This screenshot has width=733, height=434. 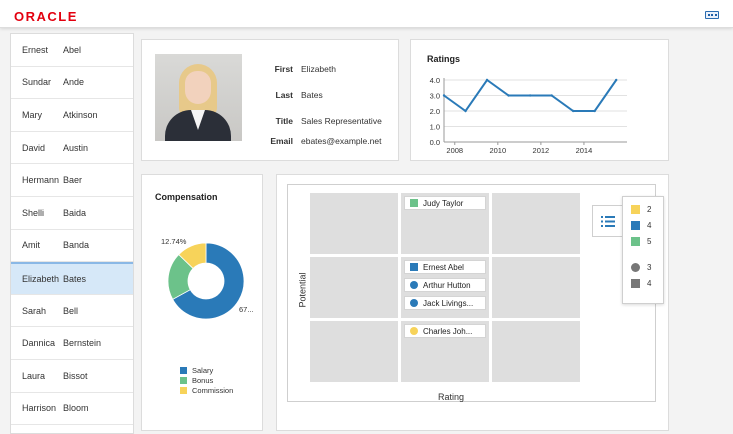 I want to click on employee-chip: Judy Taylor, so click(x=445, y=203).